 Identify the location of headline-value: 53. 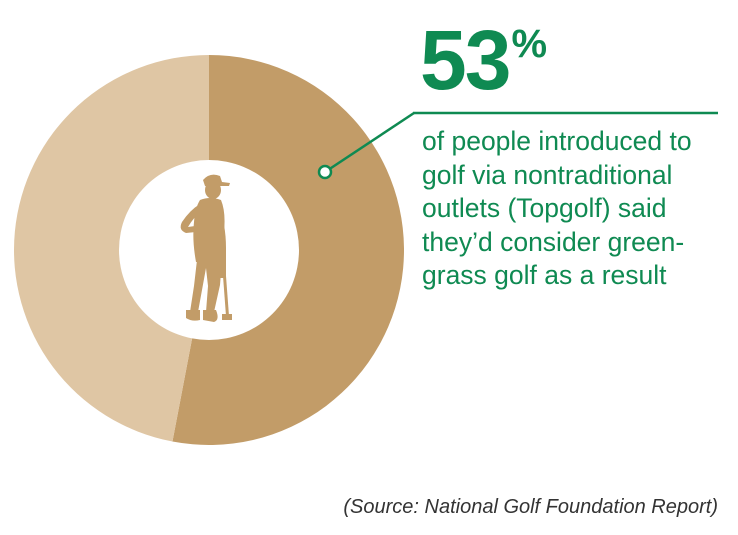
(465, 60).